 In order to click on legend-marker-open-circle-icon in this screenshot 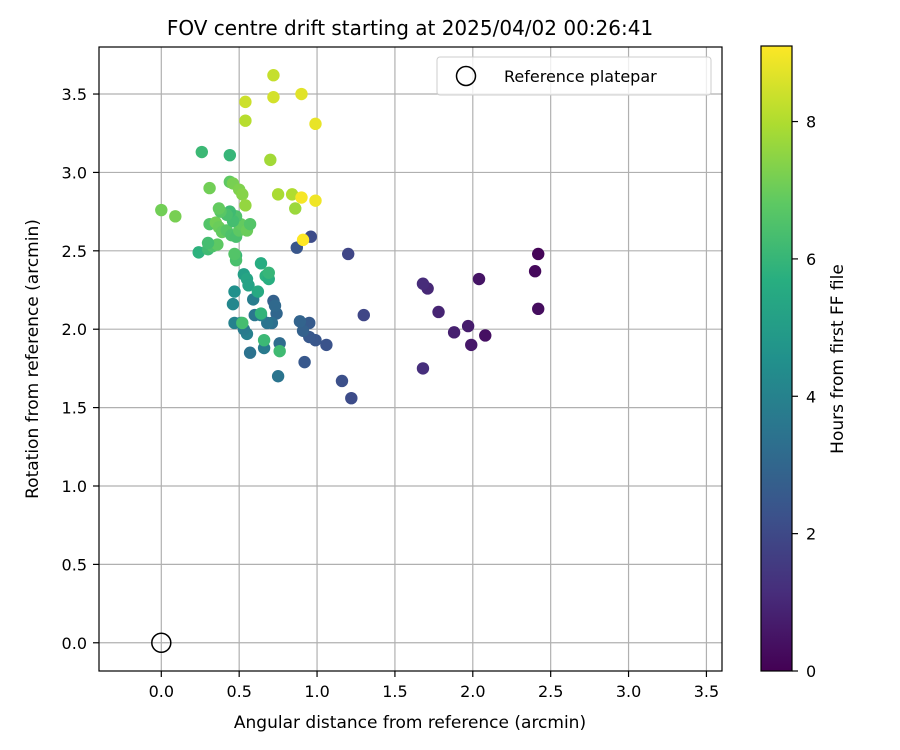, I will do `click(466, 76)`.